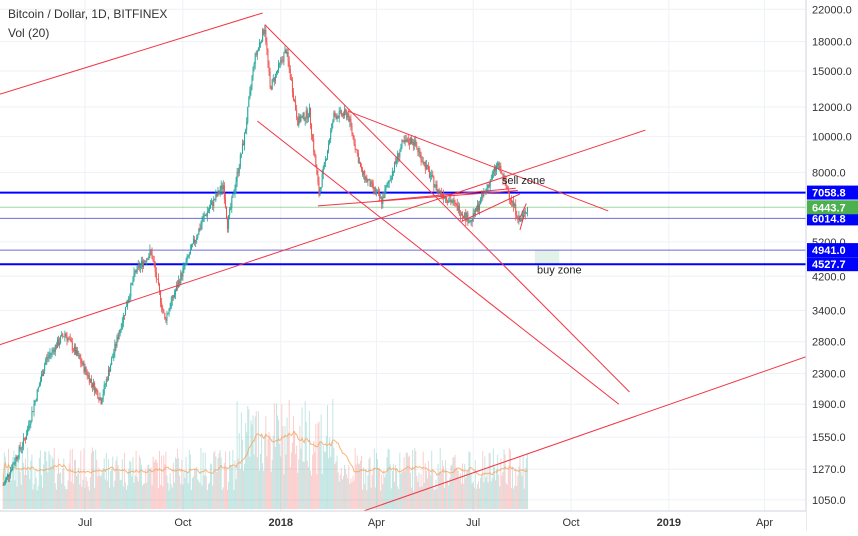 The width and height of the screenshot is (858, 536). Describe the element at coordinates (403, 521) in the screenshot. I see `time-axis-background` at that location.